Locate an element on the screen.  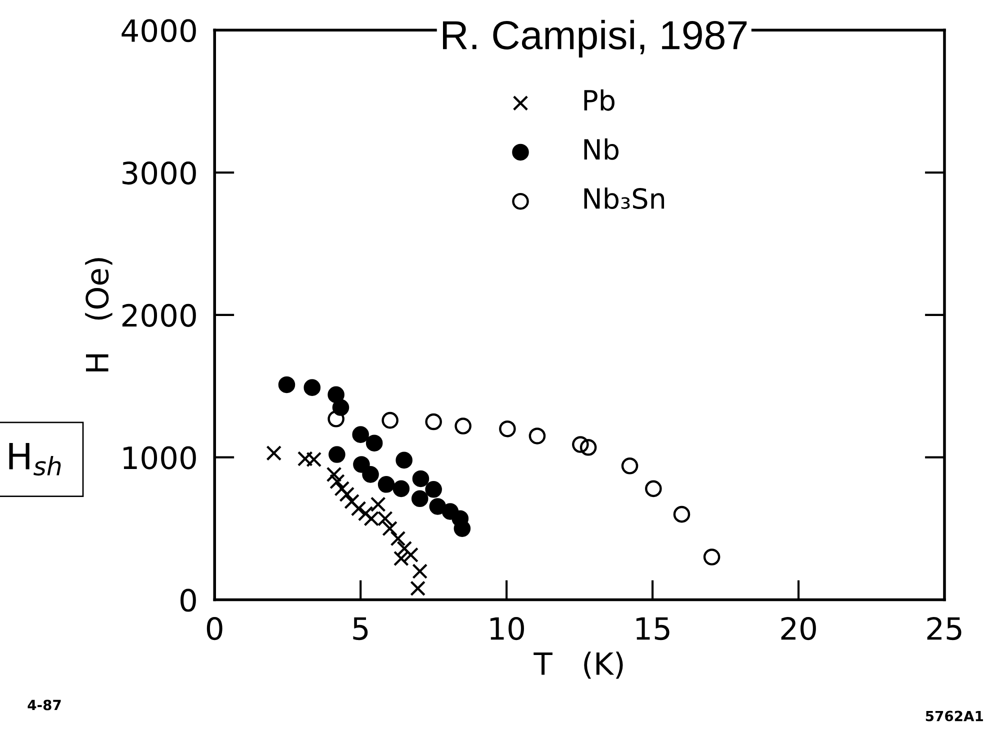
y-axis-title: H (Oe) is located at coordinates (98, 315).